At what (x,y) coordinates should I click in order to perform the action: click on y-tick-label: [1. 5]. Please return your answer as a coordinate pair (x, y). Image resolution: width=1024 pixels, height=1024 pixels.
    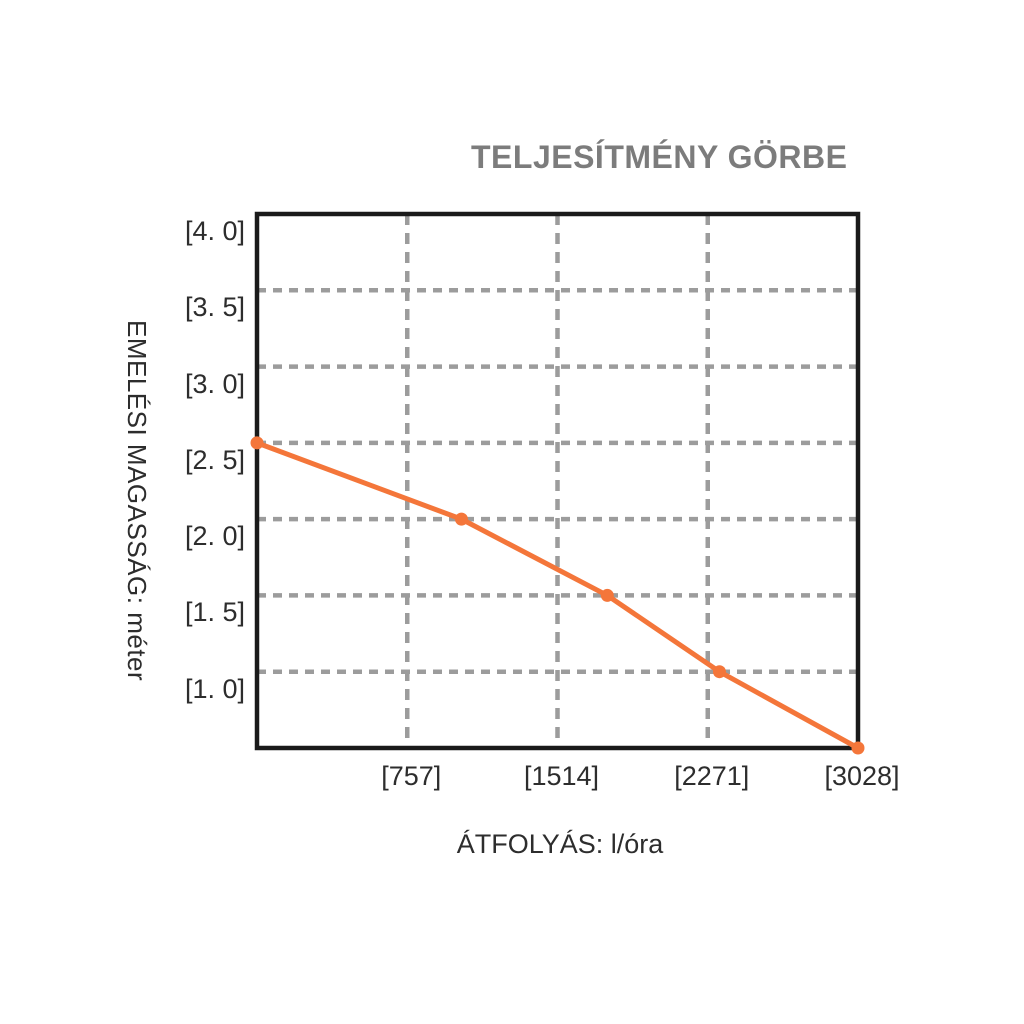
    Looking at the image, I should click on (214, 612).